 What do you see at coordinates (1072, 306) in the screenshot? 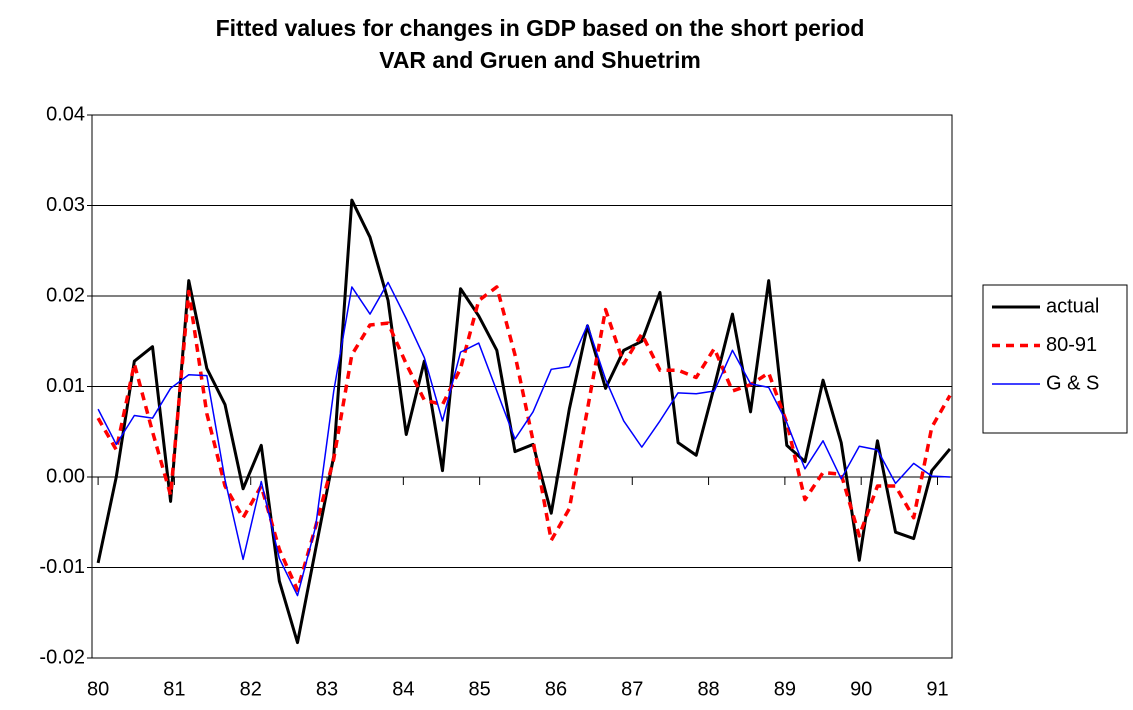
I see `legend-label: actual` at bounding box center [1072, 306].